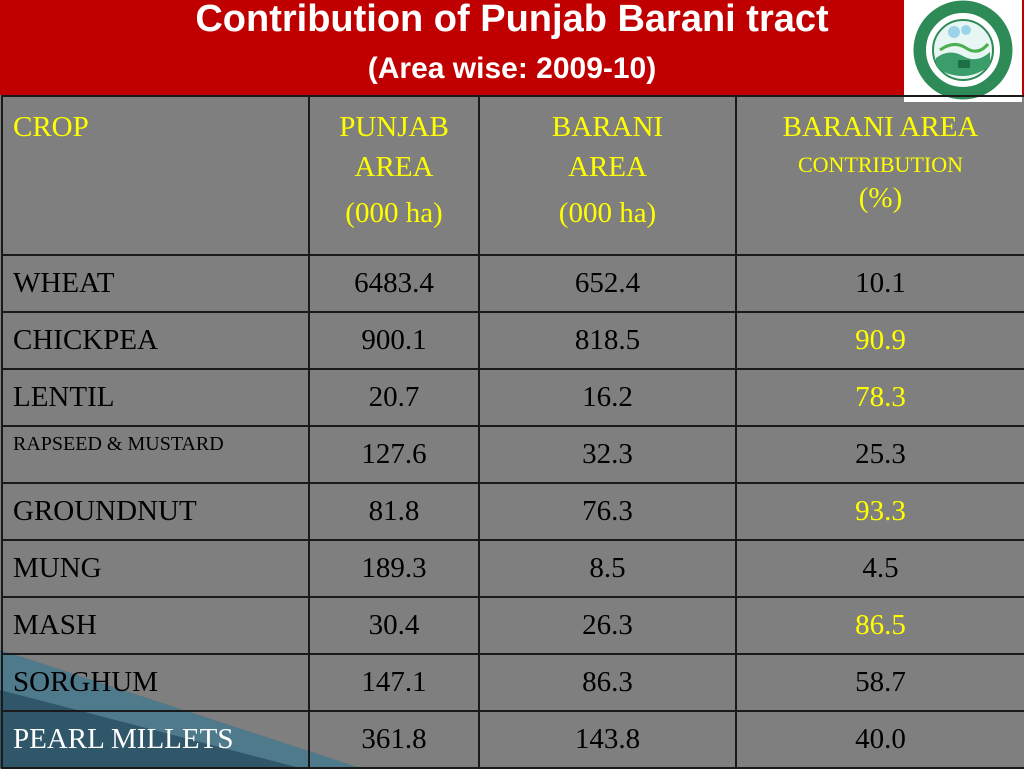  I want to click on cell-contribution: 10.1, so click(879, 283).